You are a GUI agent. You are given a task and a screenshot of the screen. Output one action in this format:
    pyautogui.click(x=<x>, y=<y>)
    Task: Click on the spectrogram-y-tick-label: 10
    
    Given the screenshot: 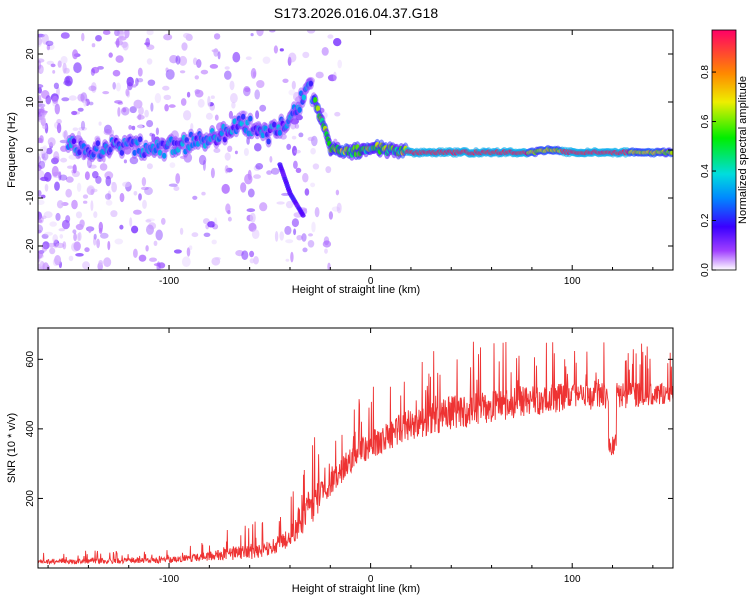 What is the action you would take?
    pyautogui.click(x=30, y=102)
    